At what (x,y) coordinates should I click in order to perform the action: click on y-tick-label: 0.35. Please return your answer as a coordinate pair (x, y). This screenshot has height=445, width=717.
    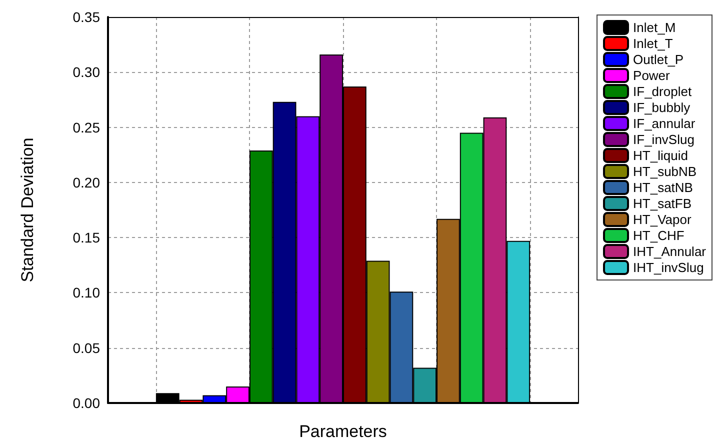
    Looking at the image, I should click on (86, 17).